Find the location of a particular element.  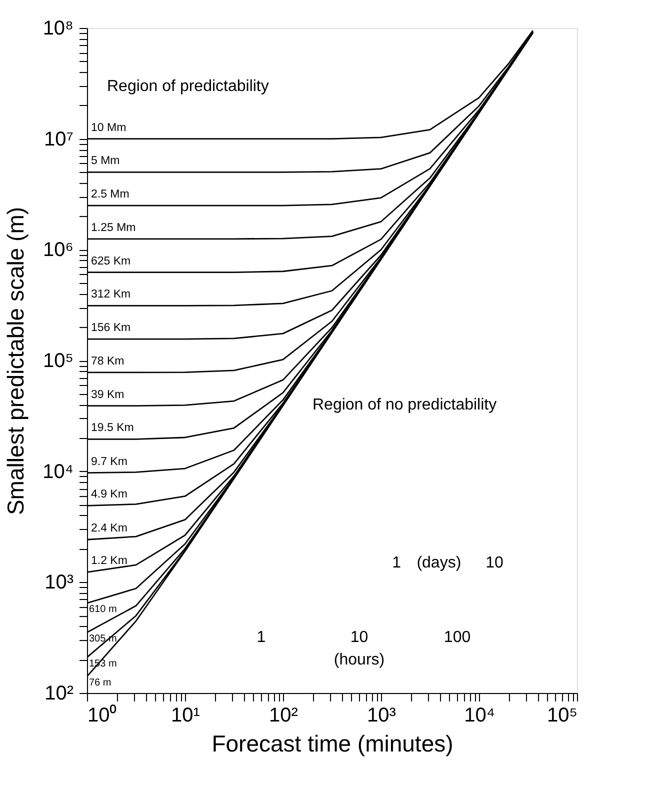

series-label: 2.4 Km is located at coordinates (109, 528).